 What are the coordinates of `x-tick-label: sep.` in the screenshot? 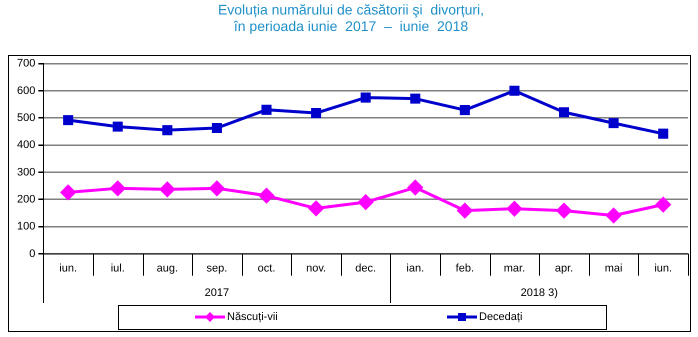 It's located at (217, 268).